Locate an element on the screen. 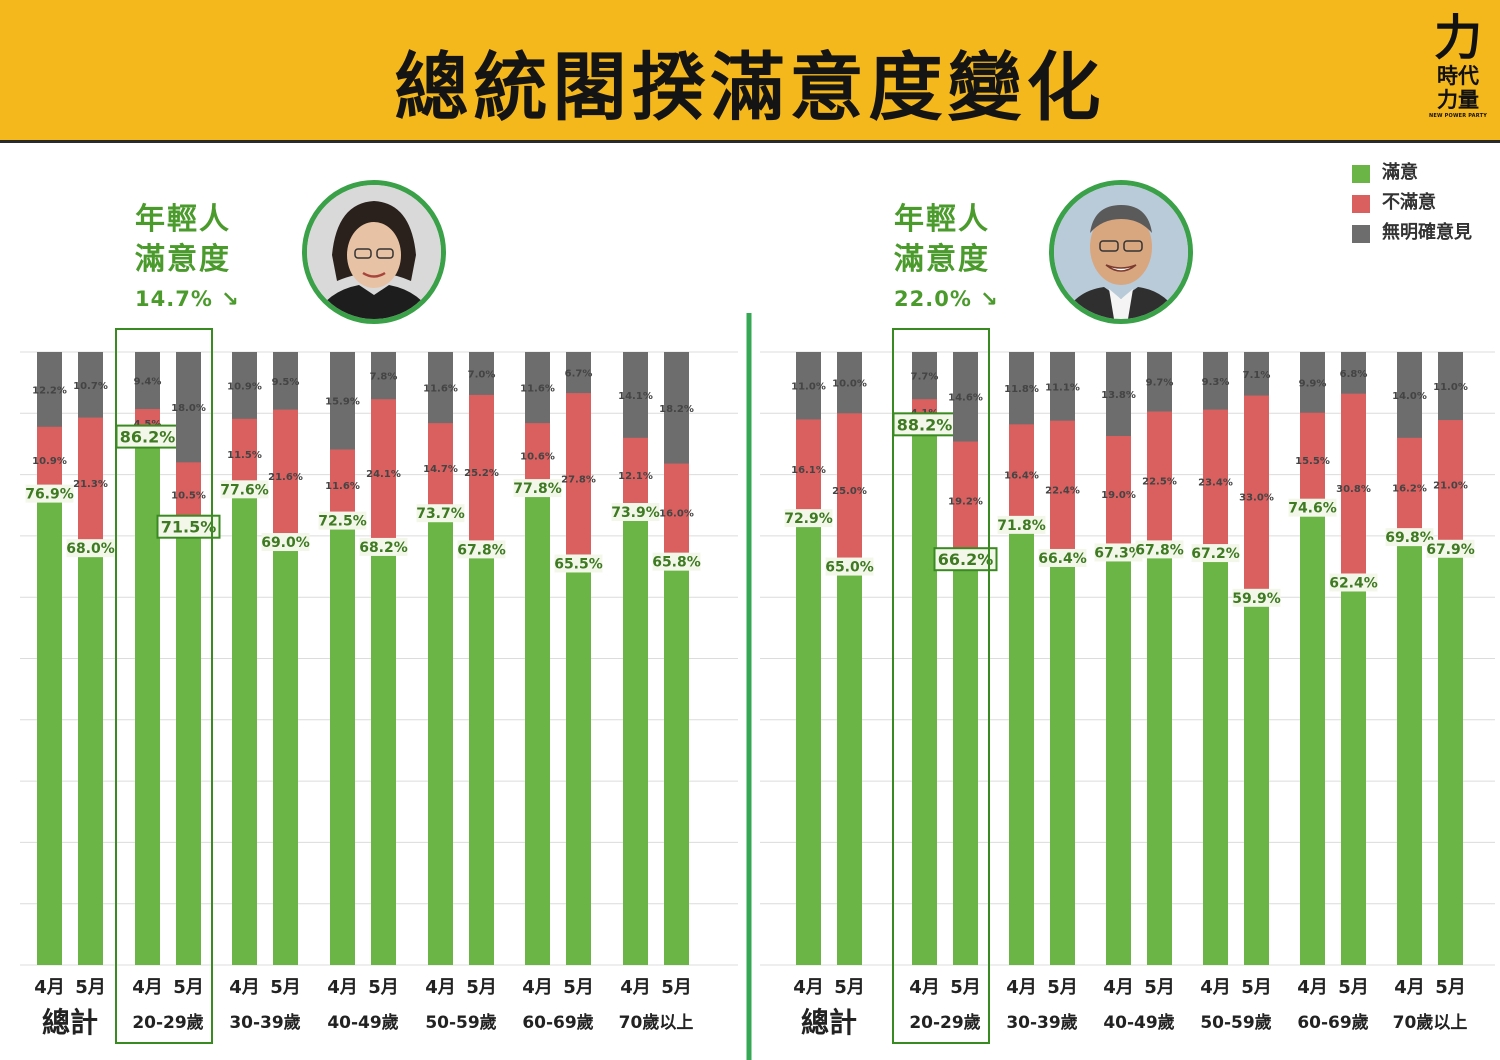 This screenshot has height=1060, width=1500. data-label-satisfied: 72.5% is located at coordinates (342, 522).